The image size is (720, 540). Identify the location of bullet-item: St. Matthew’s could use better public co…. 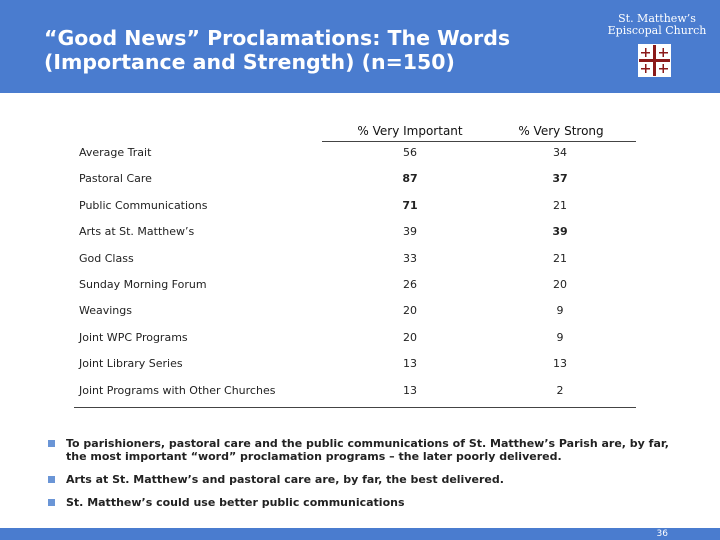
(366, 502).